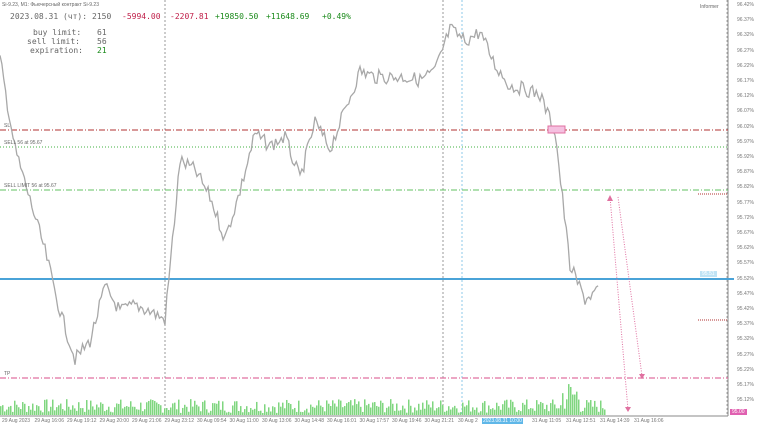  Describe the element at coordinates (56, 50) in the screenshot. I see `expiration-label: expiration:` at that location.